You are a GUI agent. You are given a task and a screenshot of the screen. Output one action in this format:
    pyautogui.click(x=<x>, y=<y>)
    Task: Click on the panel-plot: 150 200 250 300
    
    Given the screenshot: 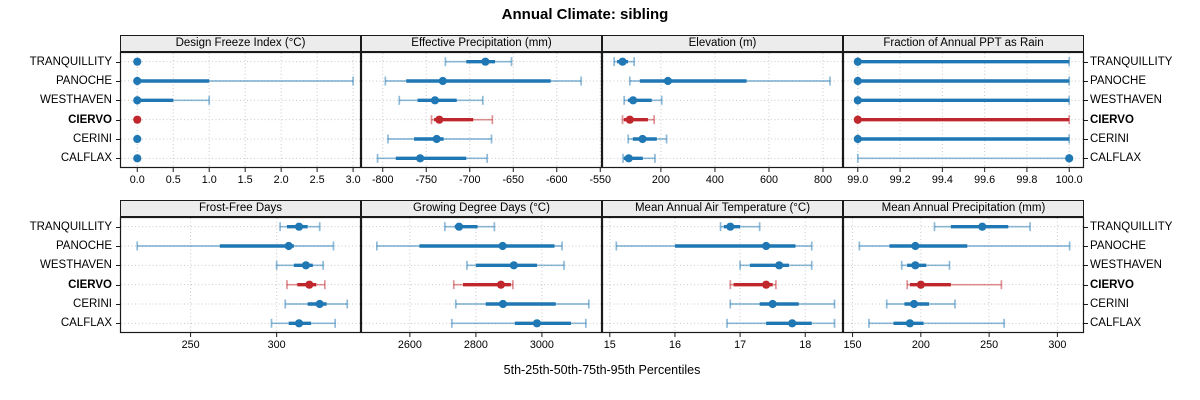 What is the action you would take?
    pyautogui.click(x=963, y=283)
    